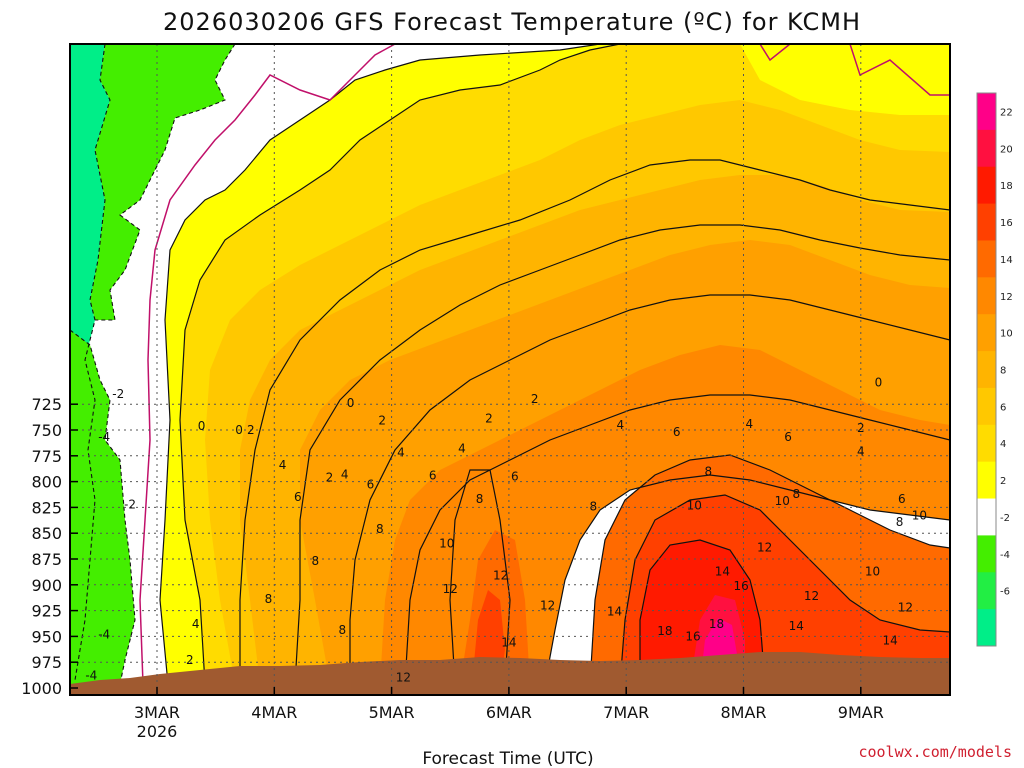  Describe the element at coordinates (1003, 444) in the screenshot. I see `colorbar-label: 4` at that location.